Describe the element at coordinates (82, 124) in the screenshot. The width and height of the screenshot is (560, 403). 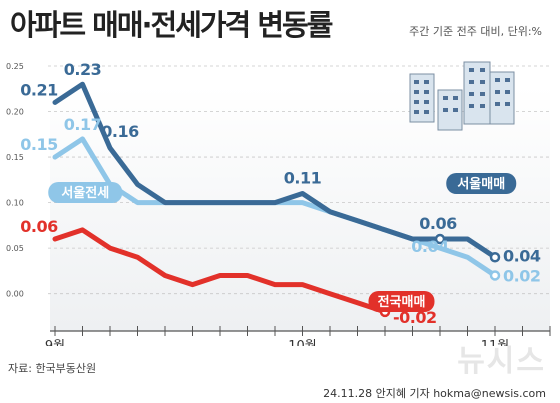
I see `data-label: 0.17` at that location.